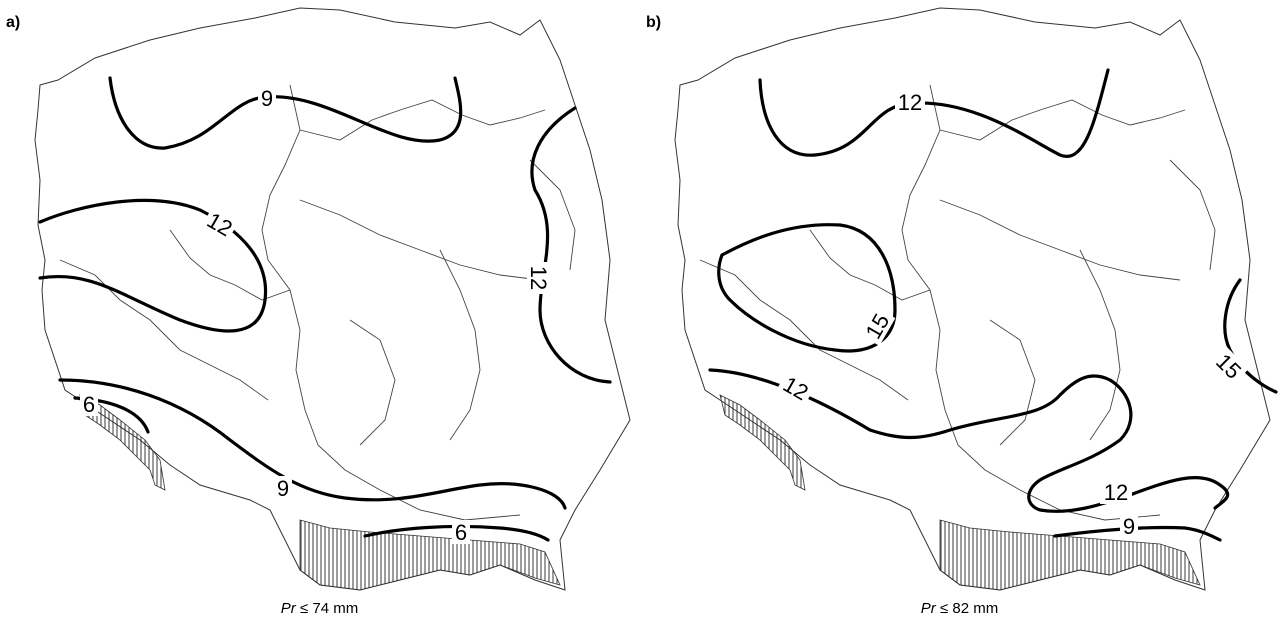 Image resolution: width=1279 pixels, height=621 pixels. What do you see at coordinates (13, 22) in the screenshot?
I see `panel-label: a)` at bounding box center [13, 22].